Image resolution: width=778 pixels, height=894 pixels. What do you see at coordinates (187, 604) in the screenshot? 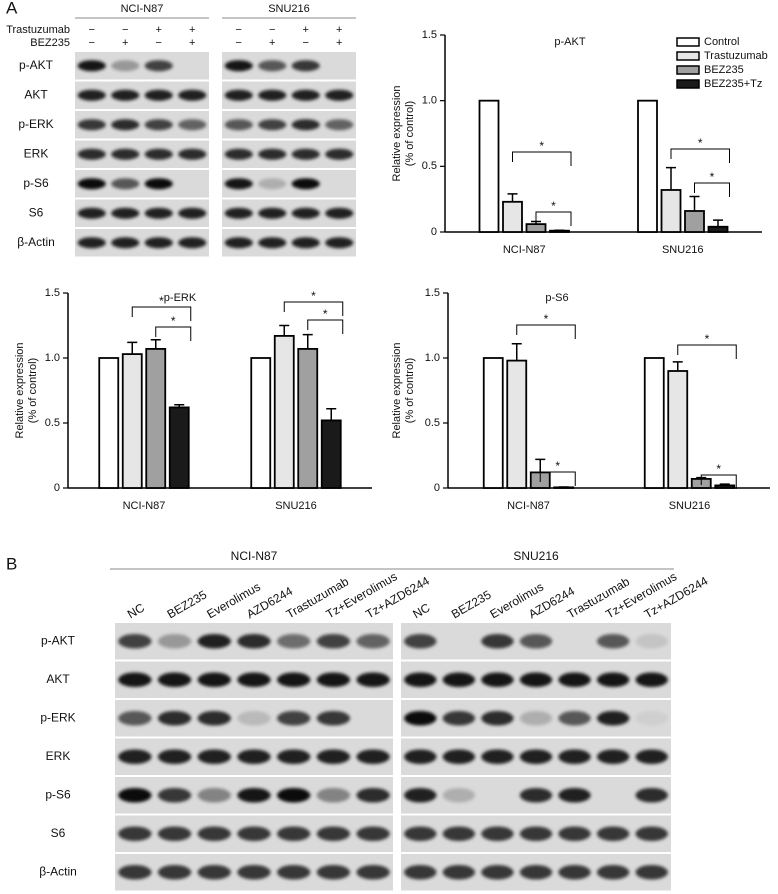
I see `lane-label: BEZ235` at bounding box center [187, 604].